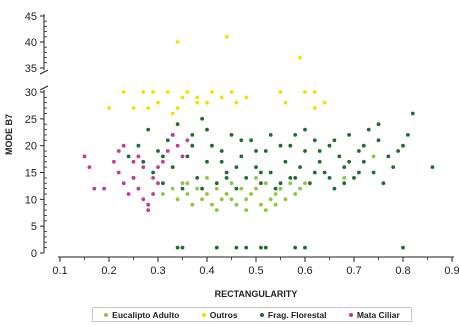  Describe the element at coordinates (256, 294) in the screenshot. I see `x-axis-title: RECTANGULARITY` at that location.